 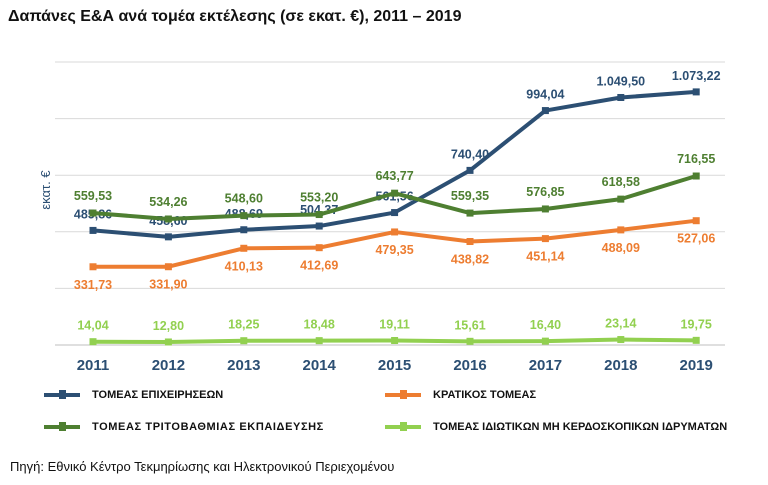 What do you see at coordinates (696, 76) in the screenshot?
I see `data-label: 1.073,22` at bounding box center [696, 76].